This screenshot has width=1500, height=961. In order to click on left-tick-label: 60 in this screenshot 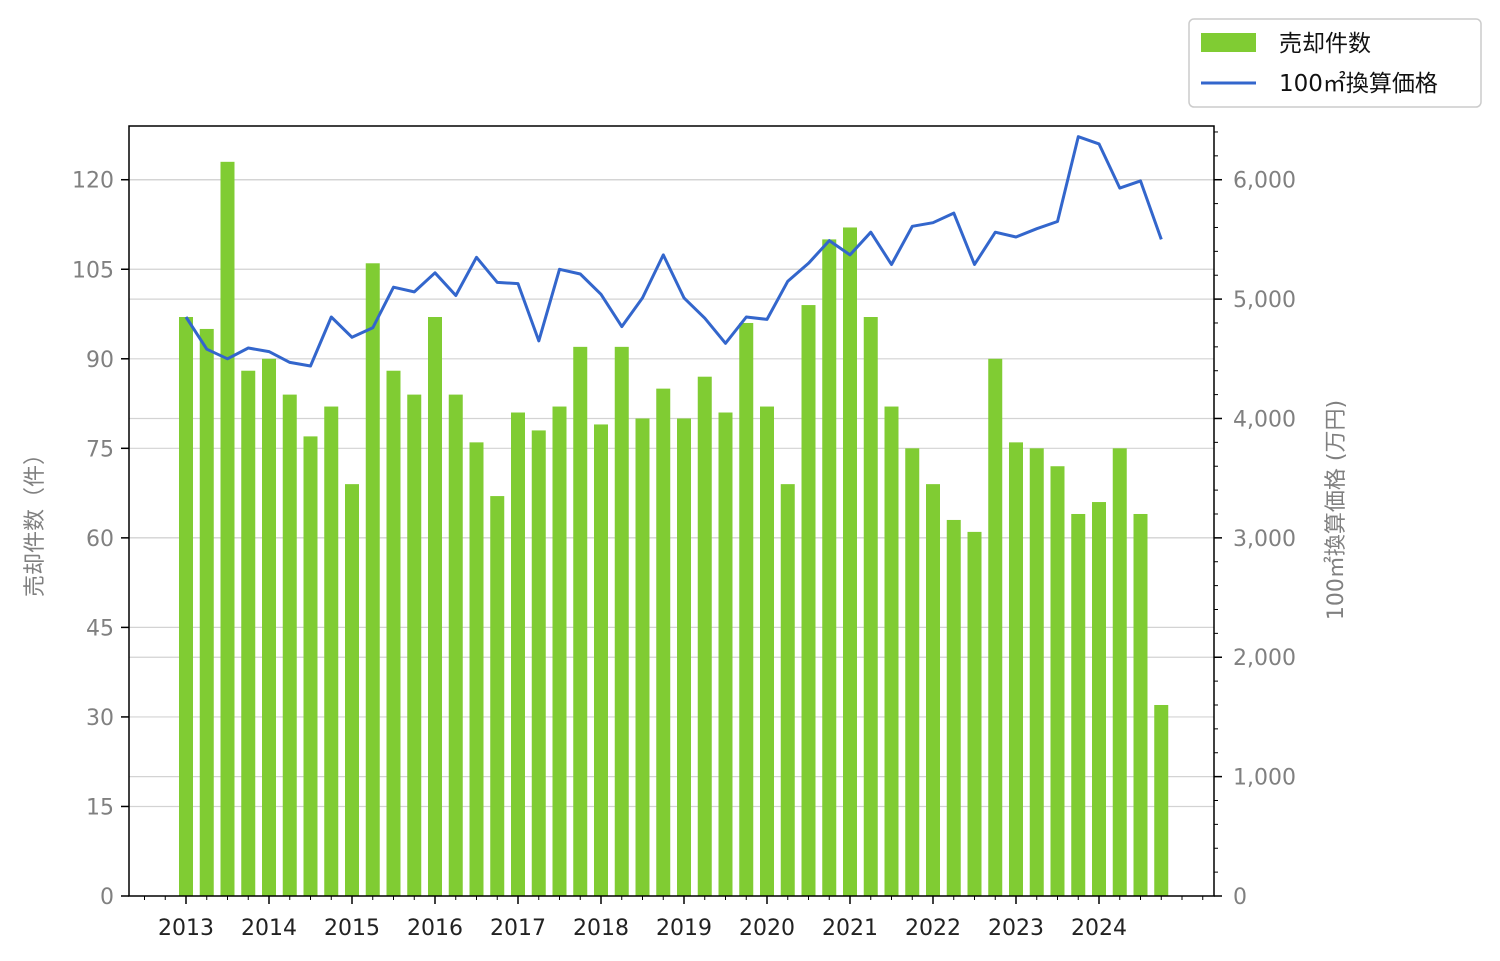, I will do `click(100, 539)`.